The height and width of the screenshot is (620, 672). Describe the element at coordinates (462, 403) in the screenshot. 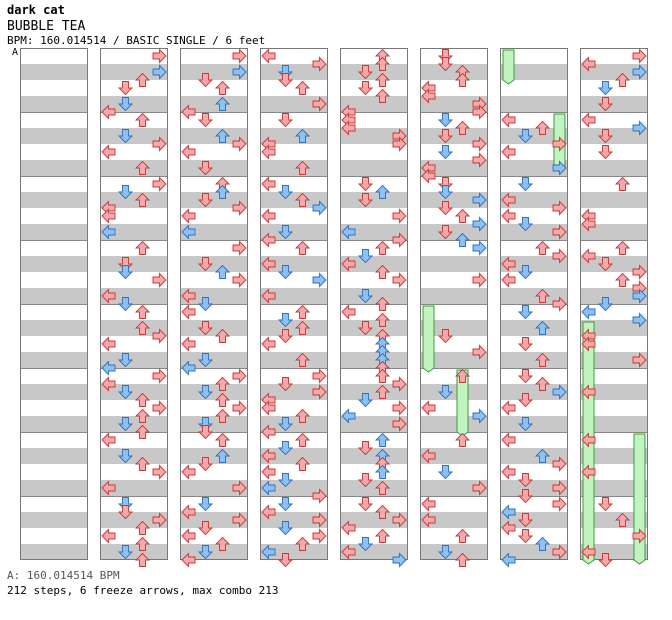

I see `freeze-arrow` at that location.